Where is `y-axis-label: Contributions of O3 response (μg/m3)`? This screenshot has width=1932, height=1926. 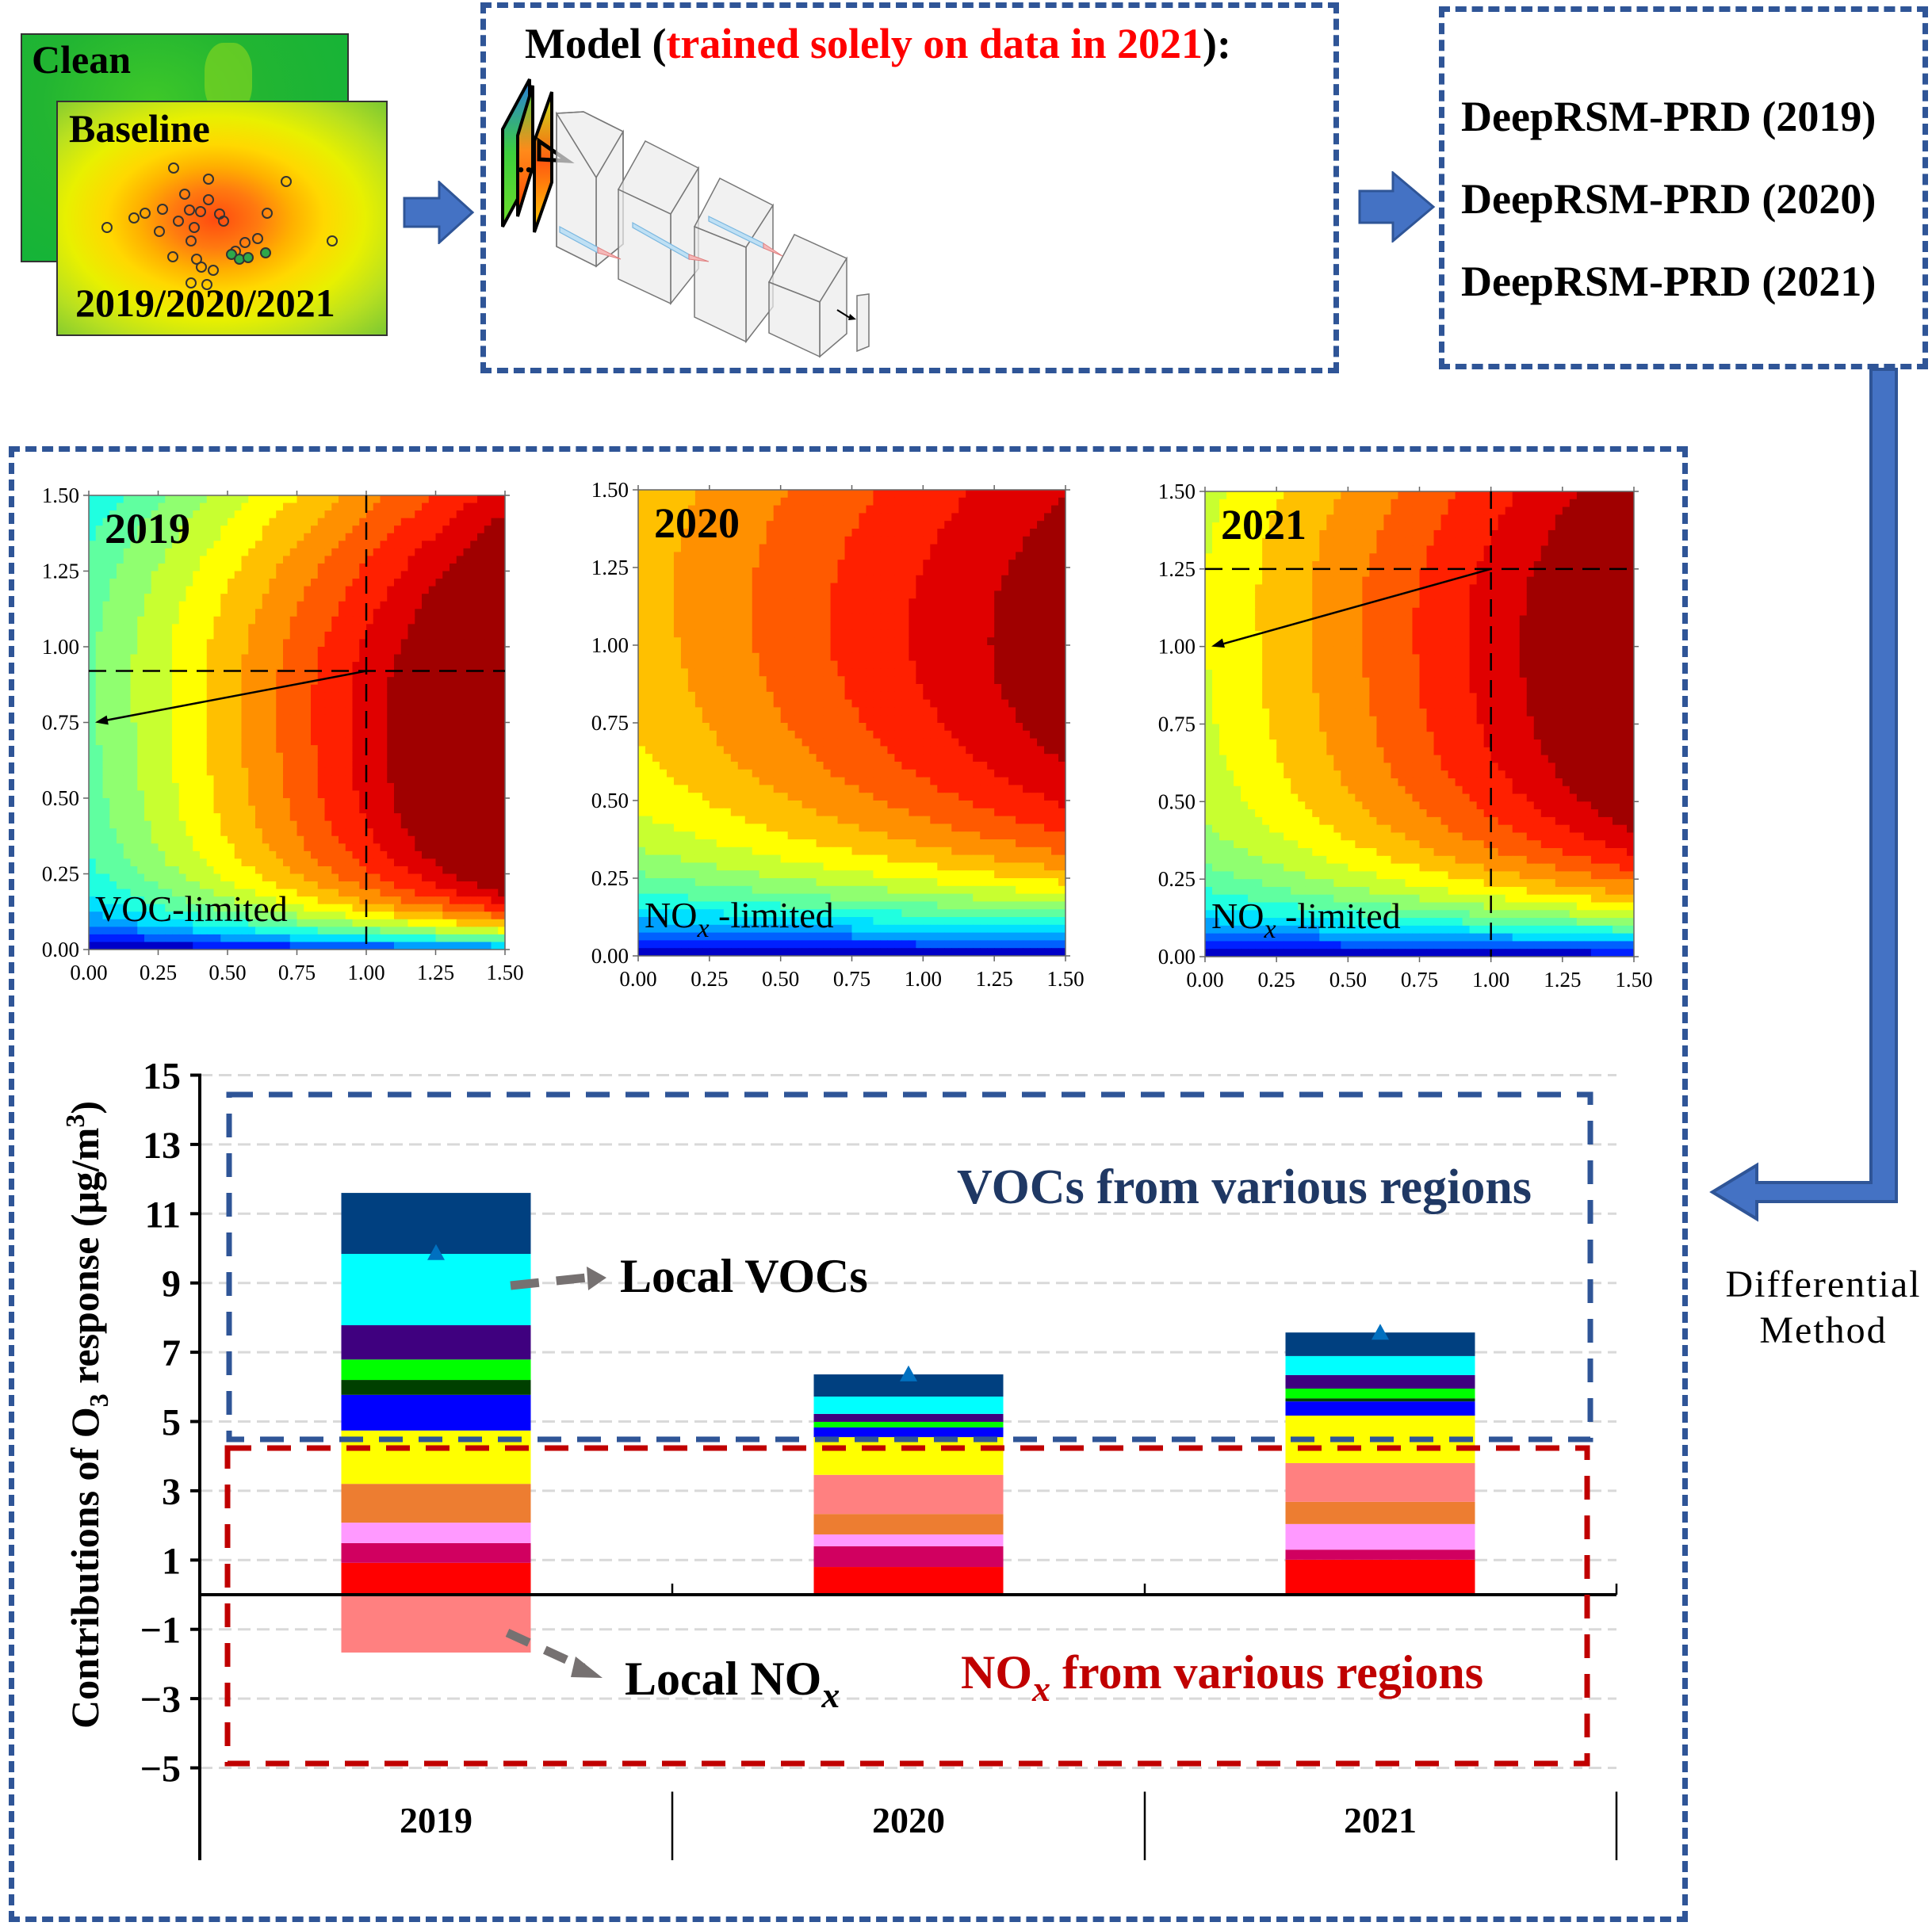 y-axis-label: Contributions of O3 response (μg/m3) is located at coordinates (87, 1415).